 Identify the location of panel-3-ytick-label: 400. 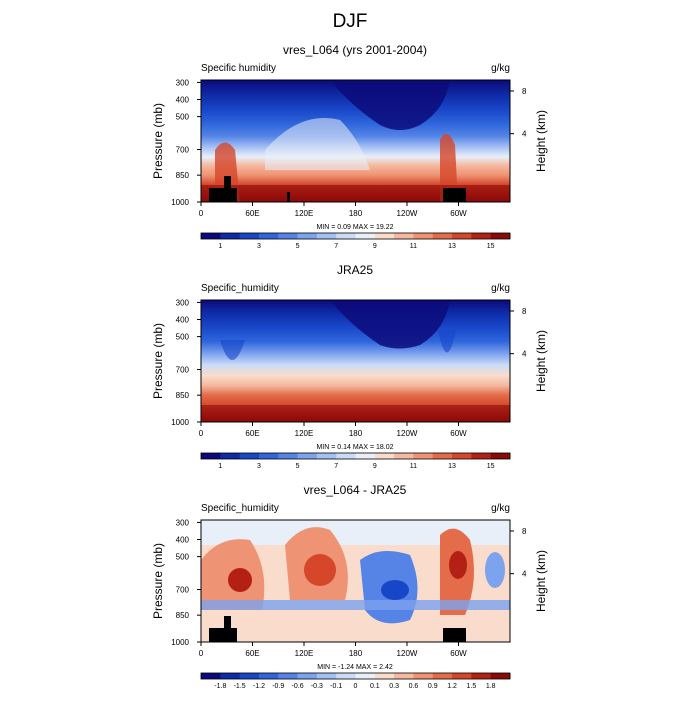
(183, 540).